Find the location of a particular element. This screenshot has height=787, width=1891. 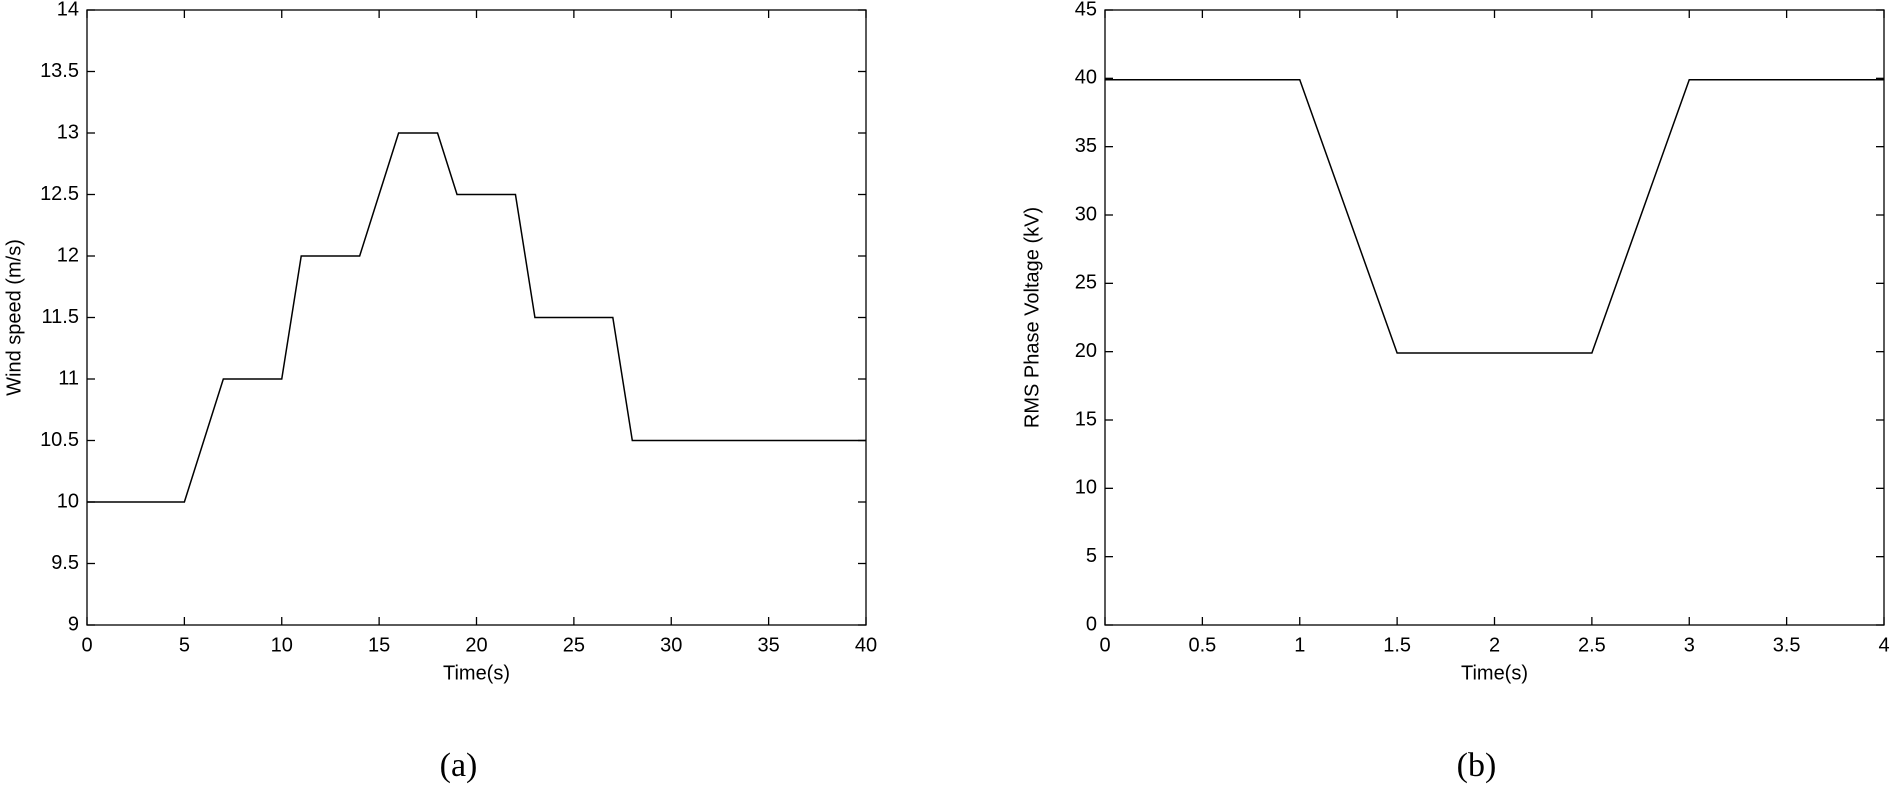

x-tick-label: 2 is located at coordinates (1494, 645).